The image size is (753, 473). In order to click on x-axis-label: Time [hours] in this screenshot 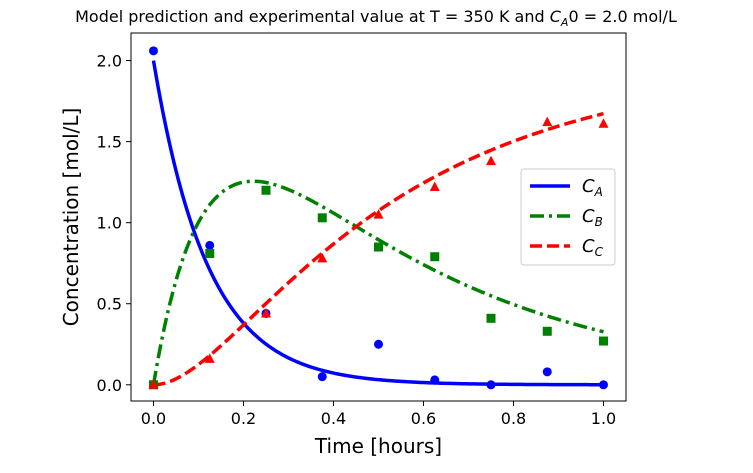, I will do `click(378, 446)`.